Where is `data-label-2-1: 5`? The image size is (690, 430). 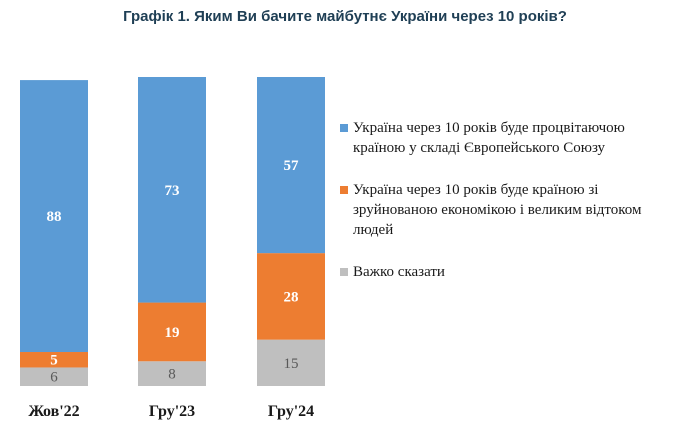
data-label-2-1: 5 is located at coordinates (54, 361).